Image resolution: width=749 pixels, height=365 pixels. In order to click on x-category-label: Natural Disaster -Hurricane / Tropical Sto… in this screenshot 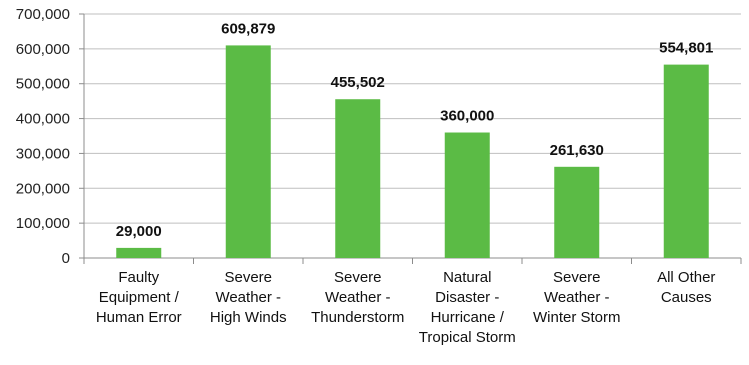, I will do `click(467, 307)`.